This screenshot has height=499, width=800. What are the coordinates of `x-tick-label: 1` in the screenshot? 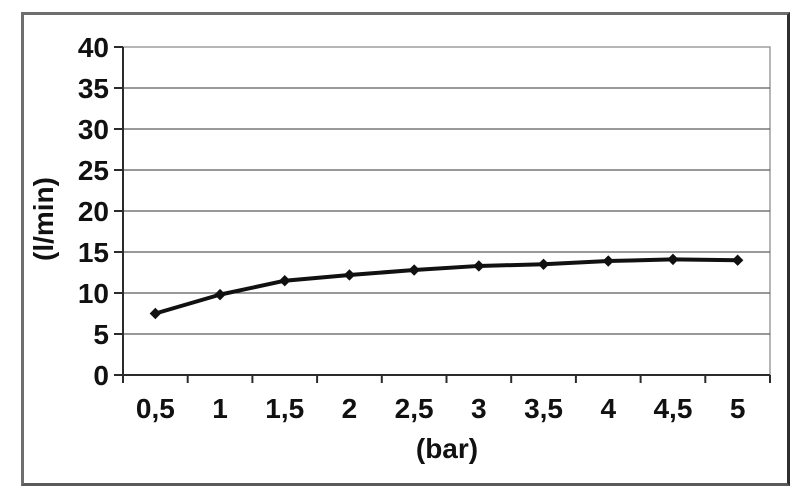 It's located at (220, 408).